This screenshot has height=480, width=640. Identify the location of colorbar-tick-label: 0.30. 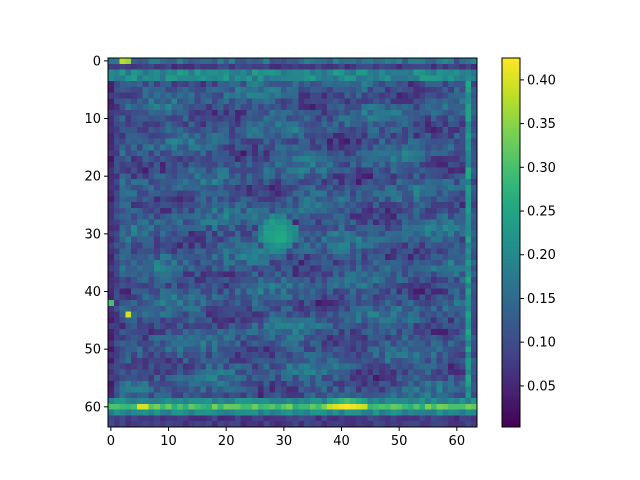
(541, 168).